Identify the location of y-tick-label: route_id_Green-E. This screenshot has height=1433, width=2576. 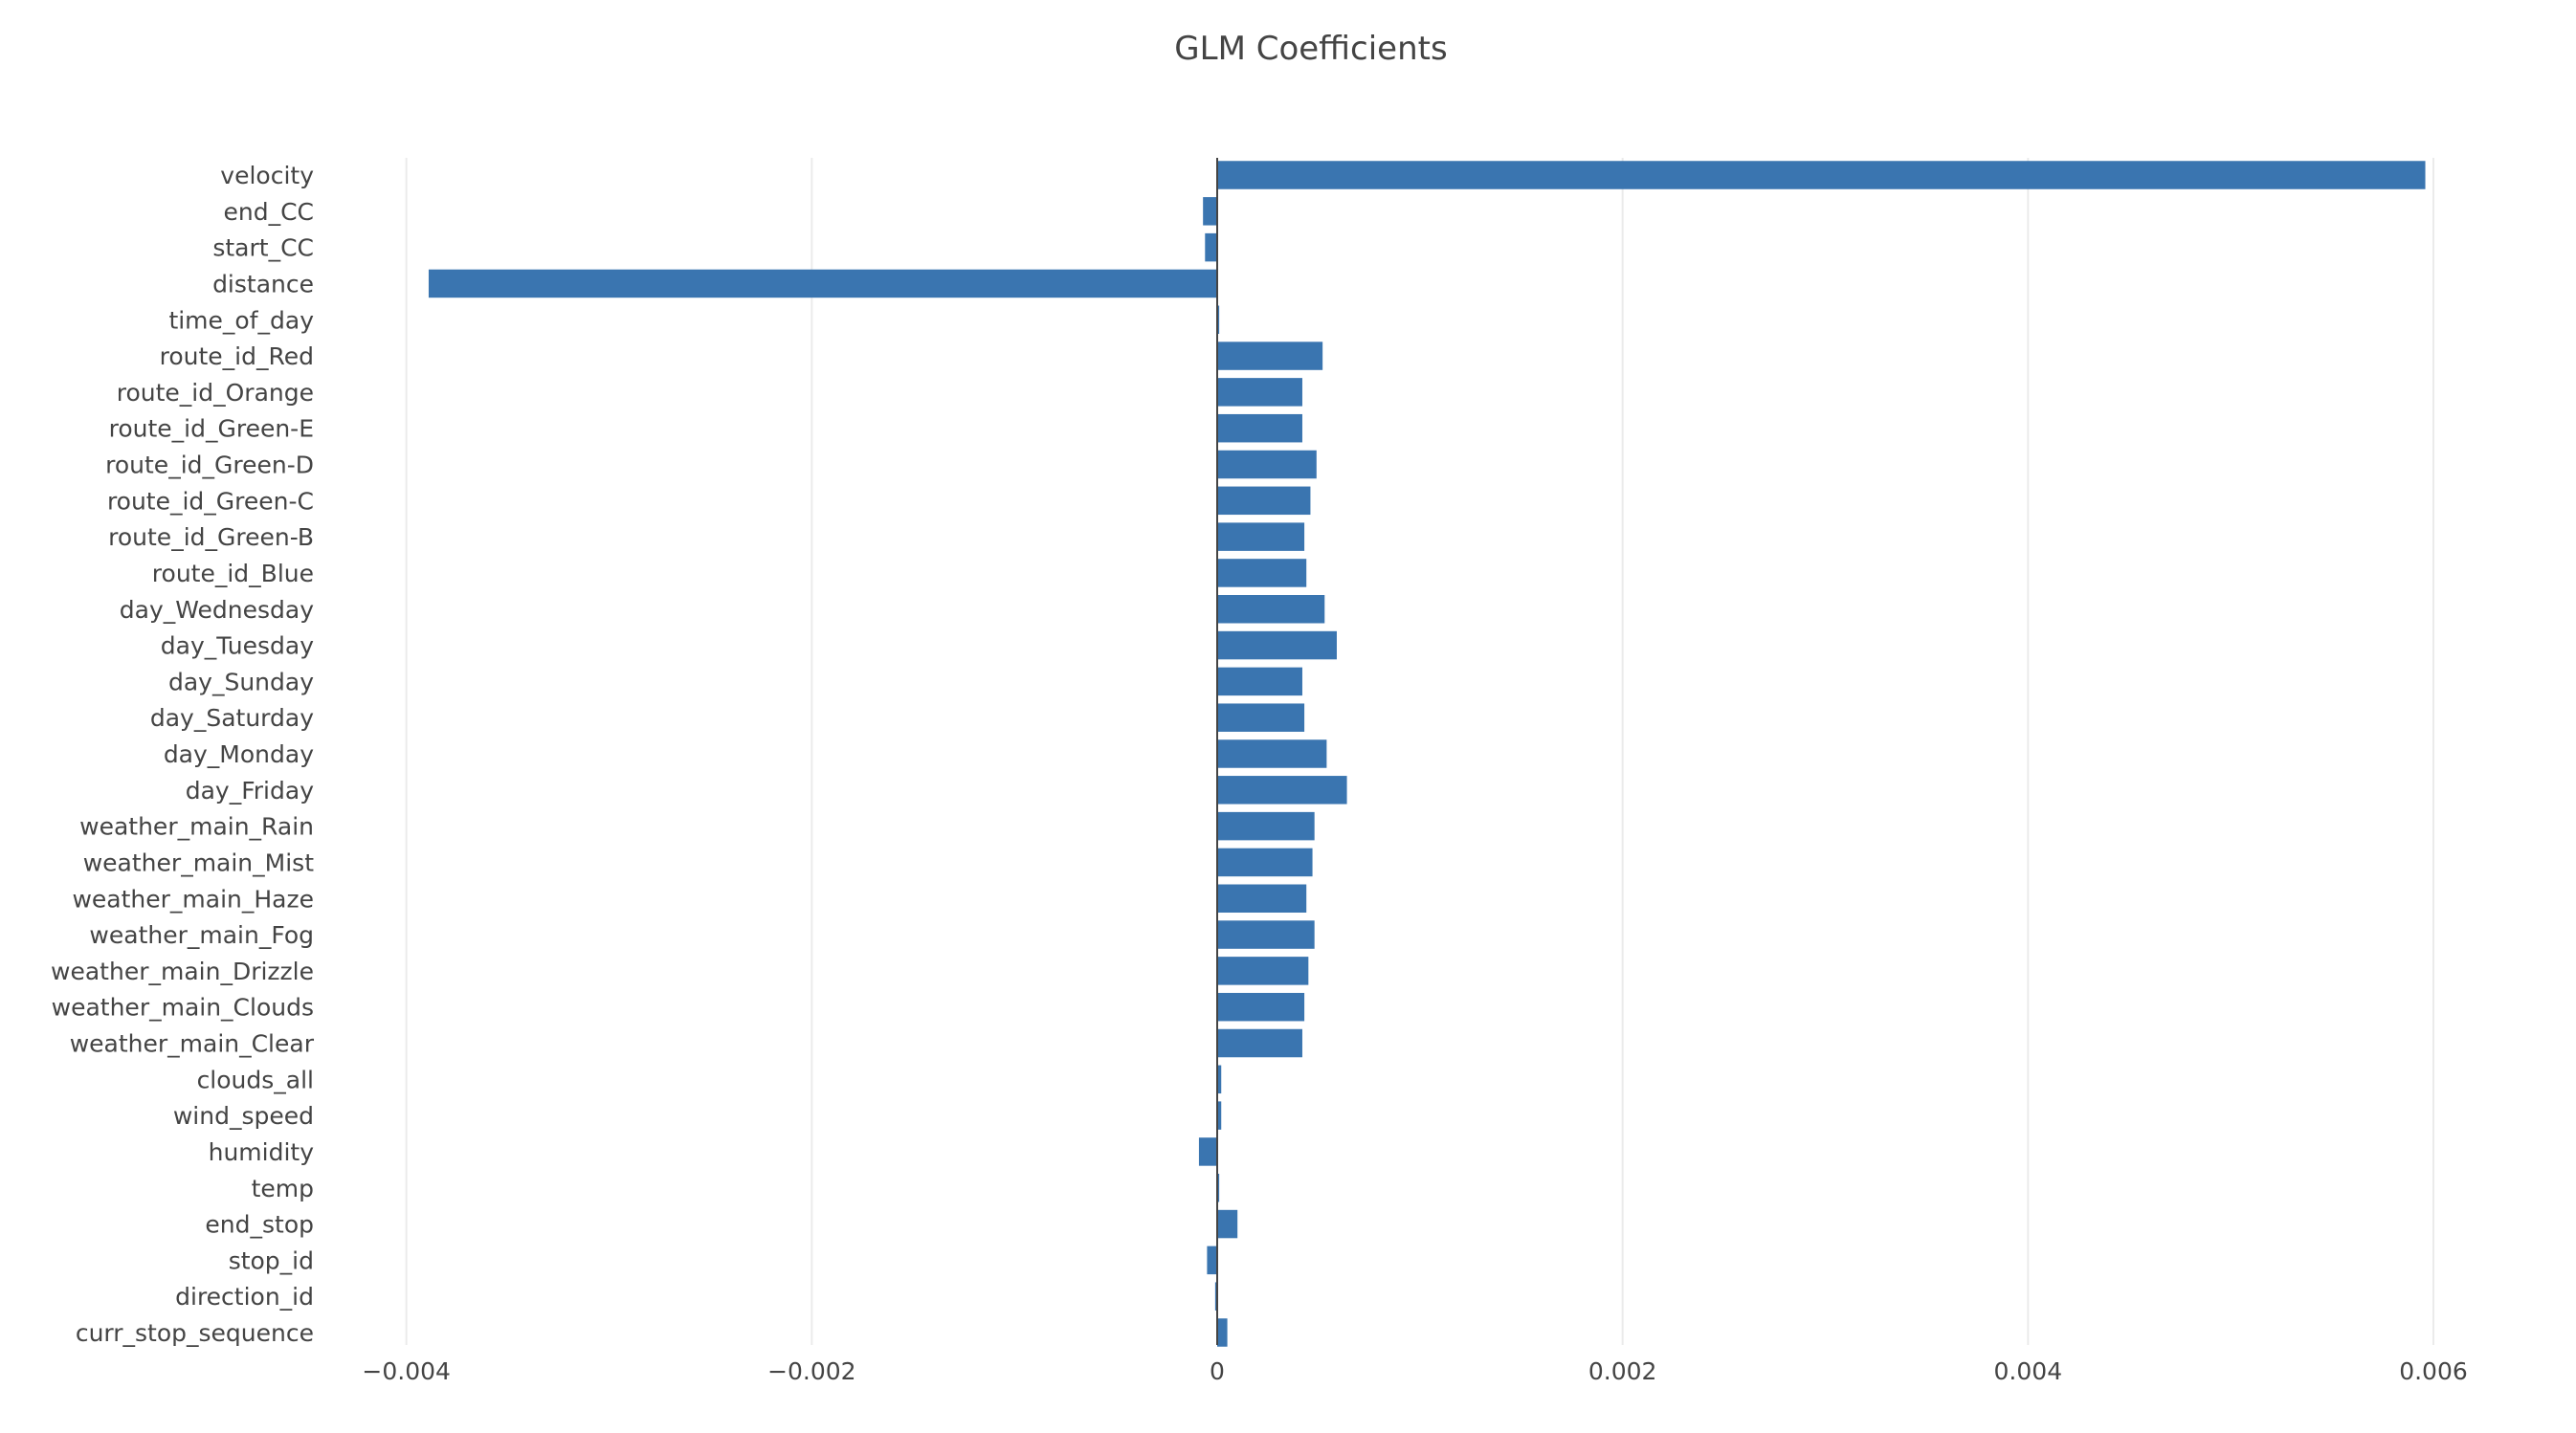
(211, 429).